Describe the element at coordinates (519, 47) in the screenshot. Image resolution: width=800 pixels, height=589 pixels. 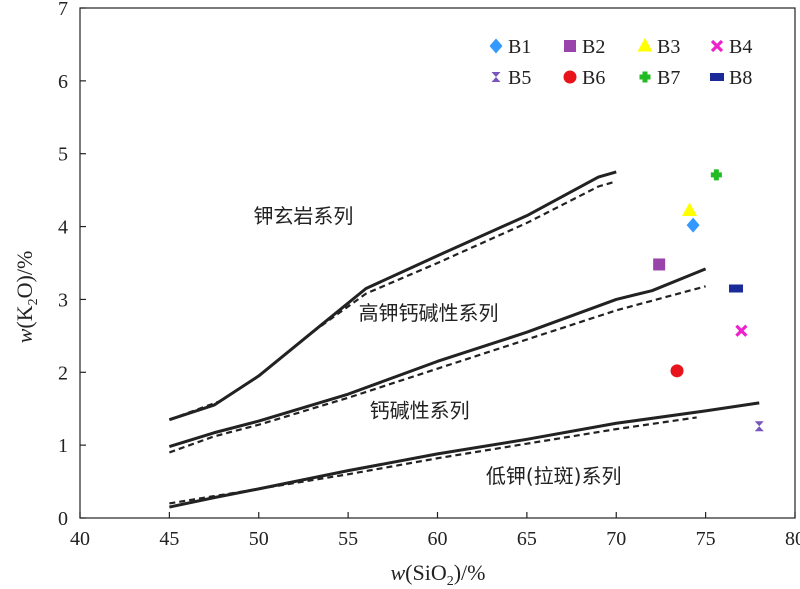
I see `legend-label-b1: B1` at that location.